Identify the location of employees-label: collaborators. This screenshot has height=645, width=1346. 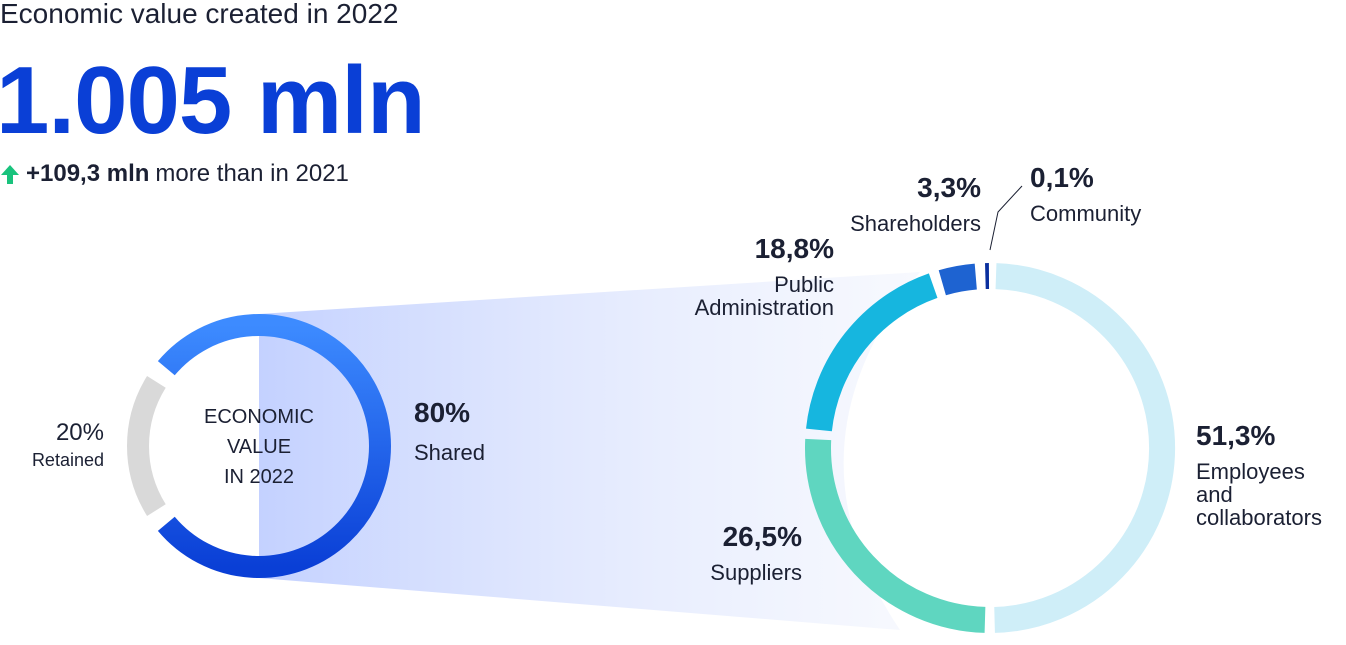
(1259, 517).